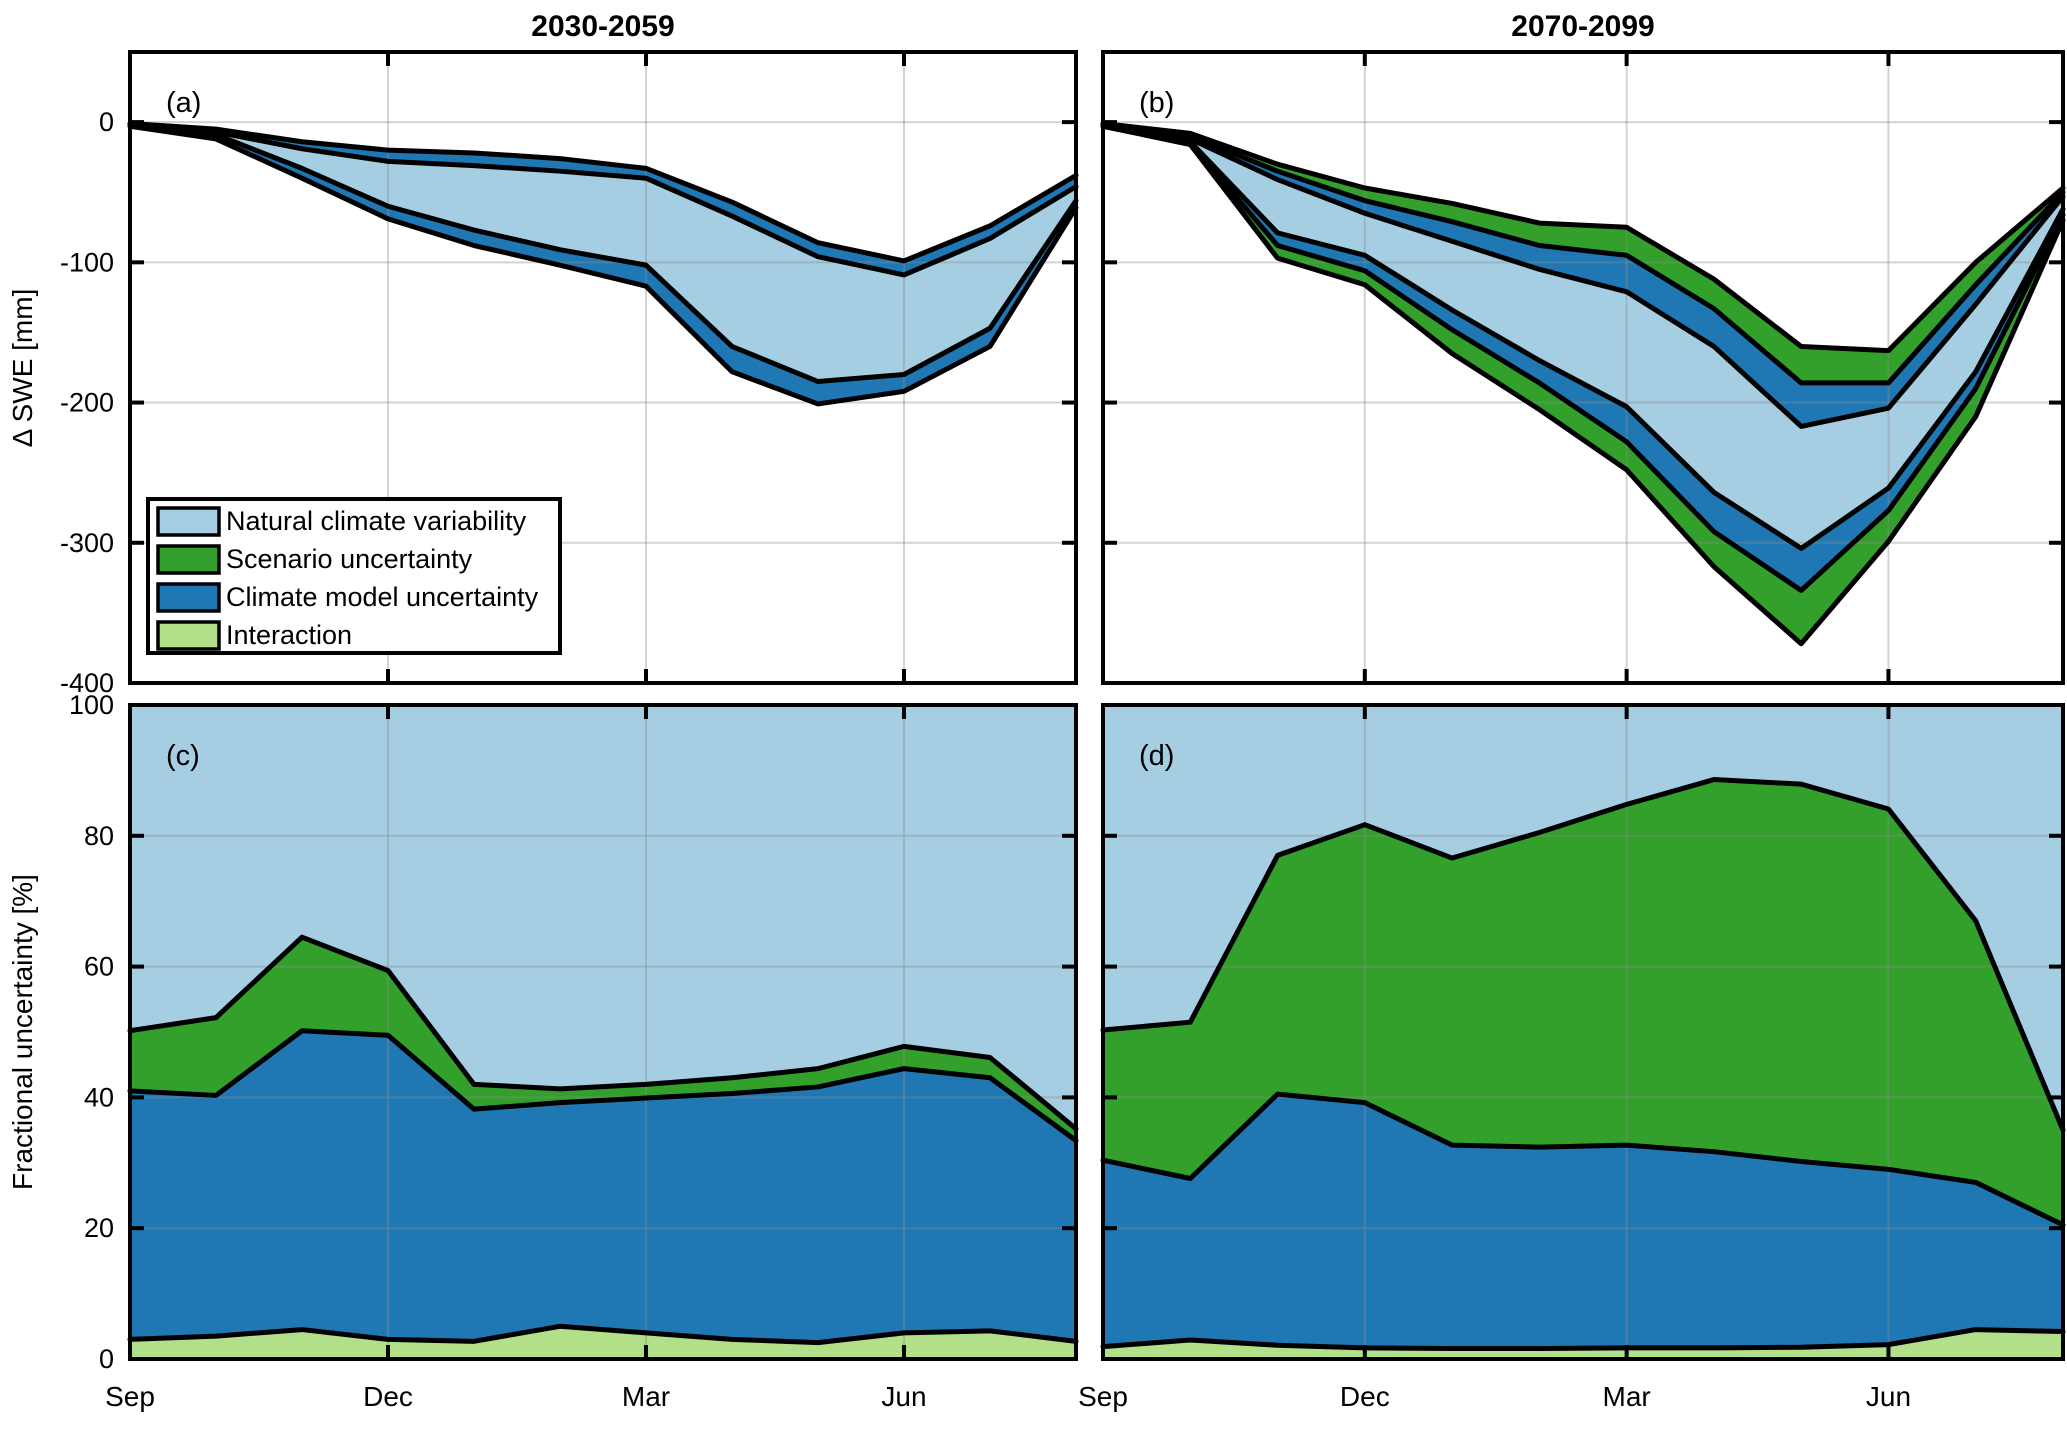 This screenshot has height=1436, width=2067. What do you see at coordinates (99, 836) in the screenshot?
I see `y-tick-label: 80` at bounding box center [99, 836].